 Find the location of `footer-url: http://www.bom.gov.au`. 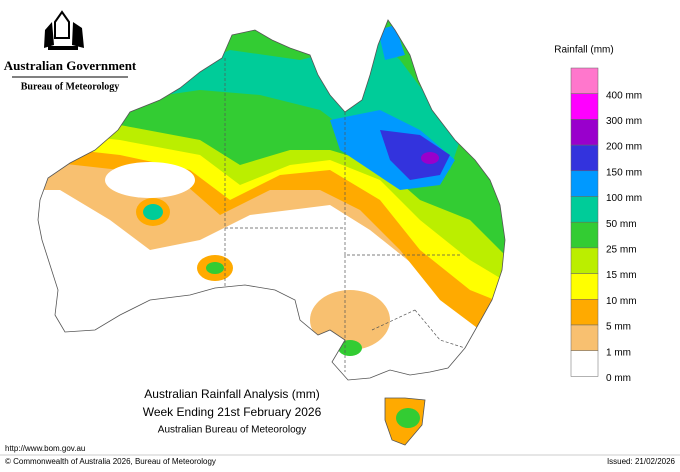

footer-url: http://www.bom.gov.au is located at coordinates (45, 448).